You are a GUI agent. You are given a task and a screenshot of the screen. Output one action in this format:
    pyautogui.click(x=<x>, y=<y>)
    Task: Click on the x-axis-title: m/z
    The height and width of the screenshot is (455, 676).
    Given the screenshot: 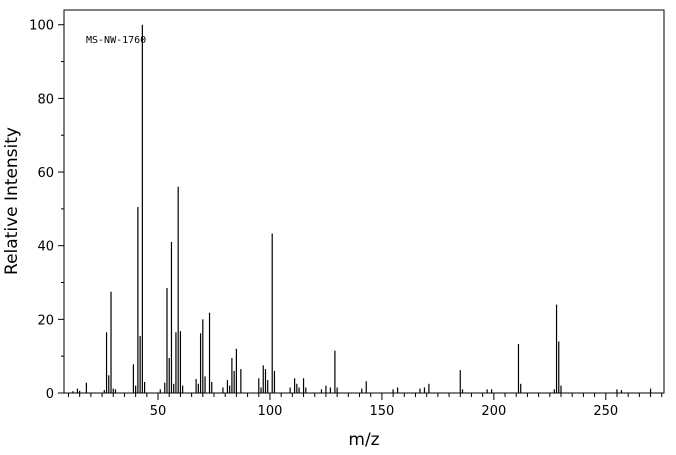 What is the action you would take?
    pyautogui.click(x=363, y=440)
    